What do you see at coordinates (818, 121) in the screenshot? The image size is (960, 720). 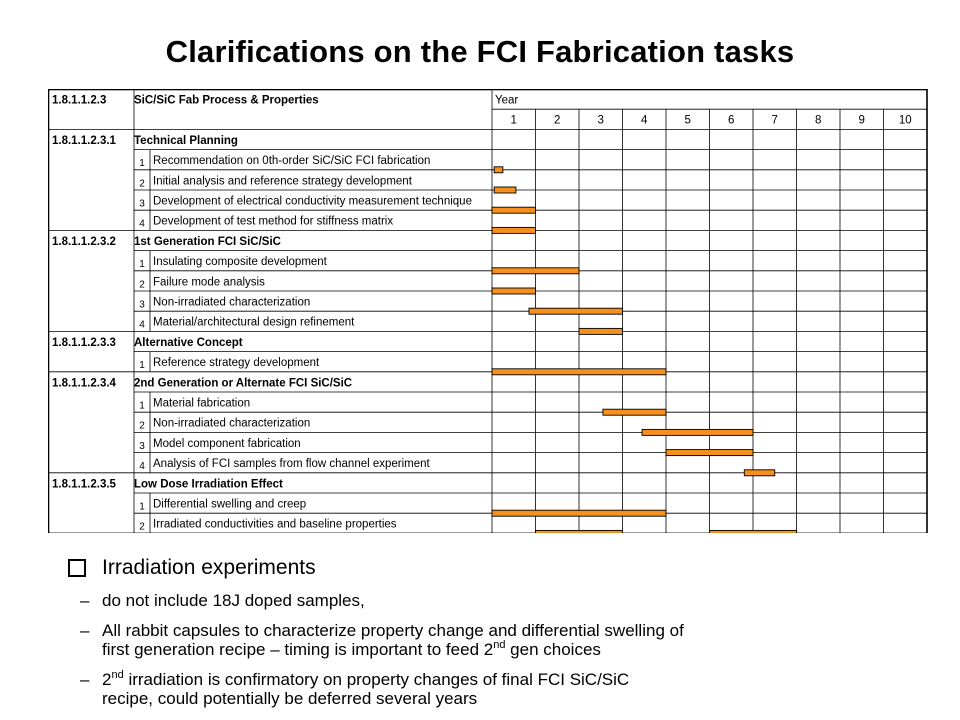 I see `year-tick-label: 8` at bounding box center [818, 121].